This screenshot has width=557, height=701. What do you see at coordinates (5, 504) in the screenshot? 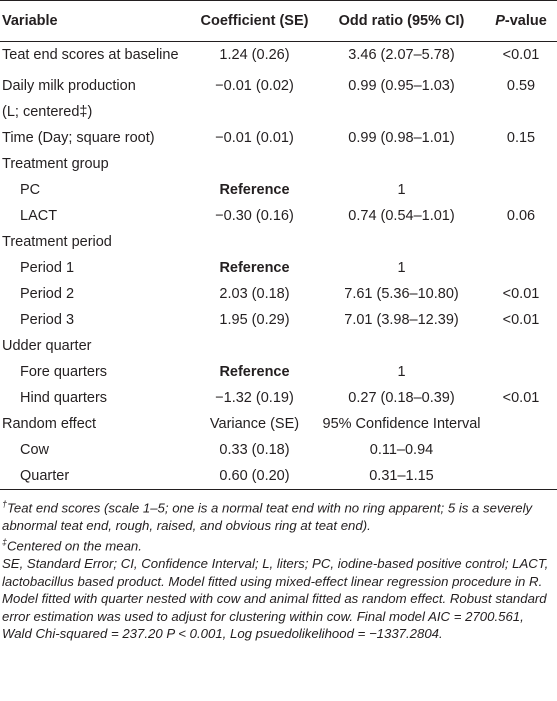
I see `dagger-mark: †` at bounding box center [5, 504].